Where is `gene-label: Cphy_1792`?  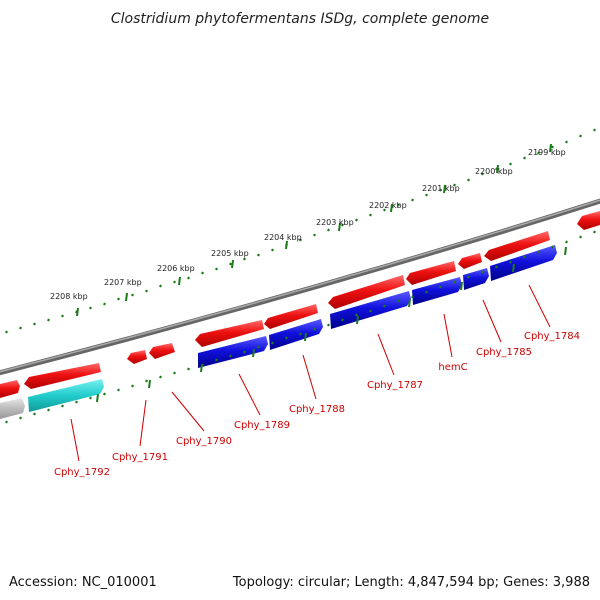 gene-label: Cphy_1792 is located at coordinates (82, 472).